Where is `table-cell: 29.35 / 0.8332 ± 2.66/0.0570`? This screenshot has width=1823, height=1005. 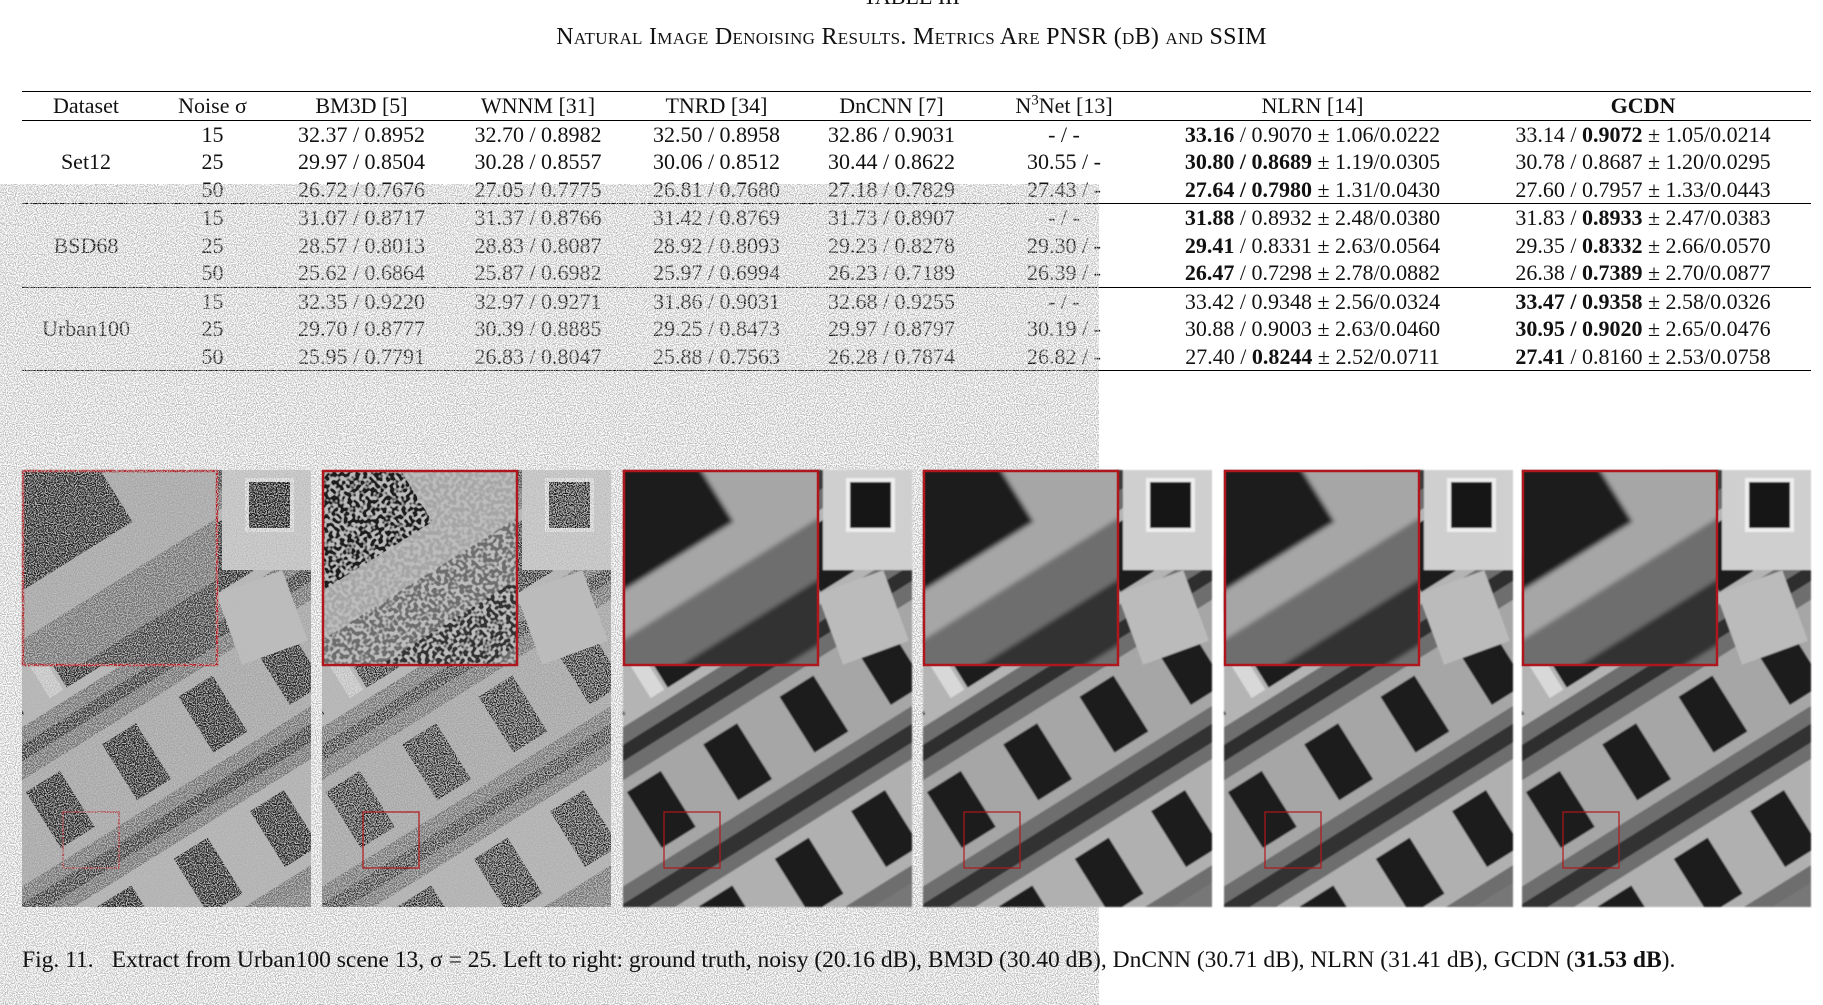 table-cell: 29.35 / 0.8332 ± 2.66/0.0570 is located at coordinates (1643, 246).